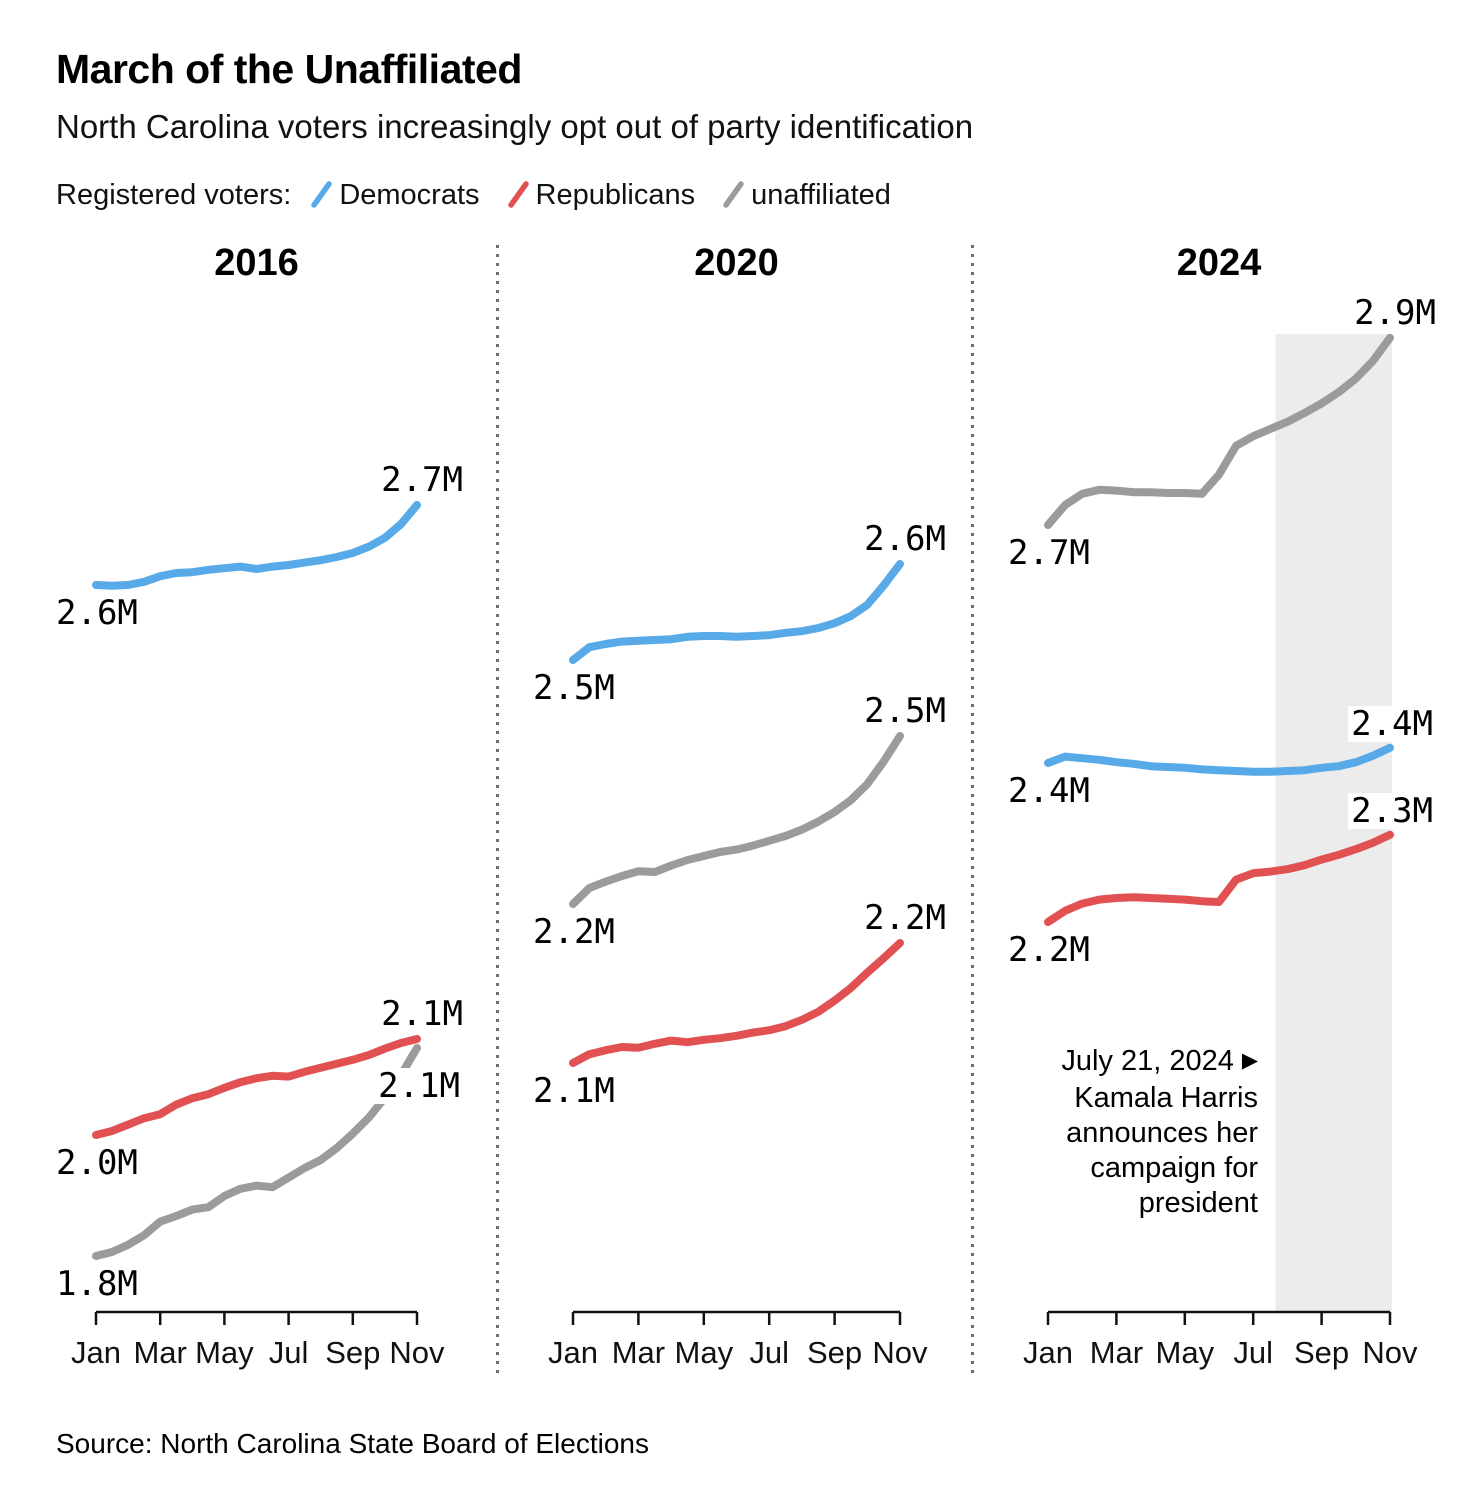 This screenshot has width=1476, height=1490. I want to click on annotation-line: announces her, so click(1162, 1133).